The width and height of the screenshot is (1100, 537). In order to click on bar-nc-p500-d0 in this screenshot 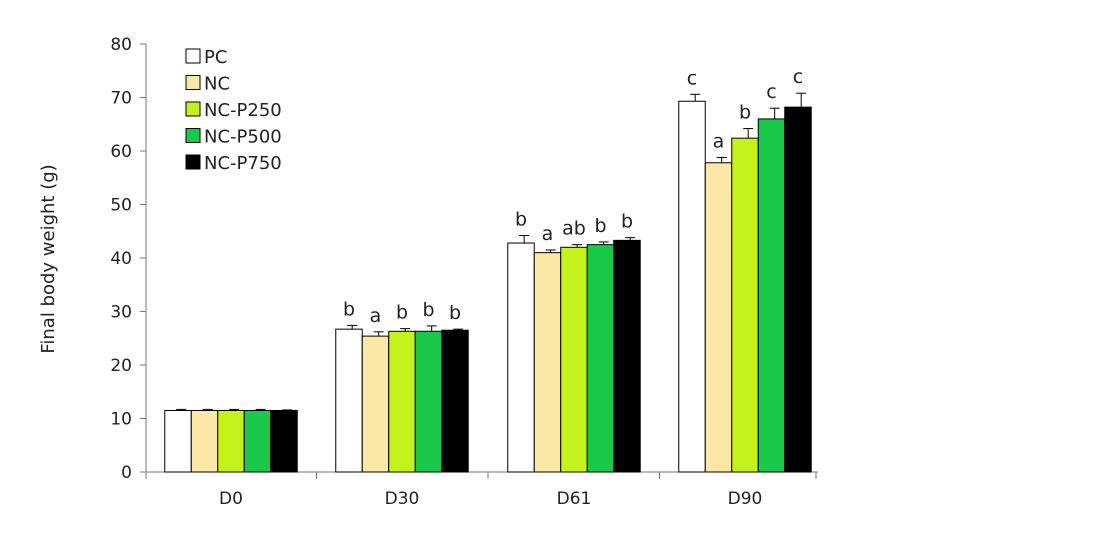, I will do `click(257, 441)`.